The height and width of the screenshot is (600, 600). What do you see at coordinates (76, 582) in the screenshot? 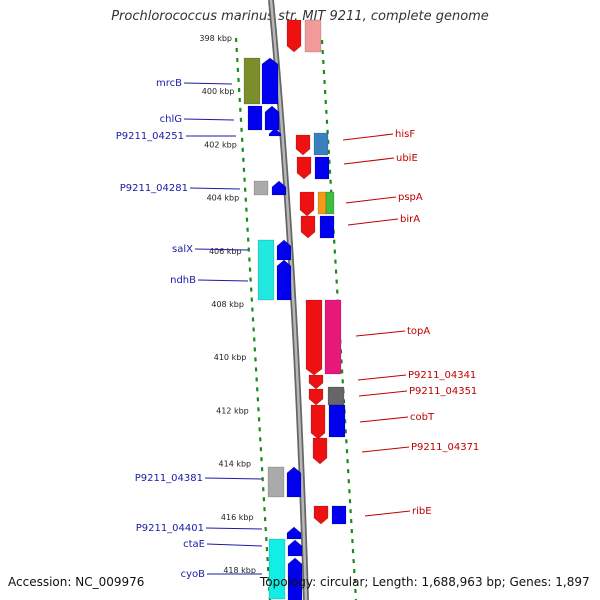
I see `accession-text: Accession: NC_009976` at bounding box center [76, 582].